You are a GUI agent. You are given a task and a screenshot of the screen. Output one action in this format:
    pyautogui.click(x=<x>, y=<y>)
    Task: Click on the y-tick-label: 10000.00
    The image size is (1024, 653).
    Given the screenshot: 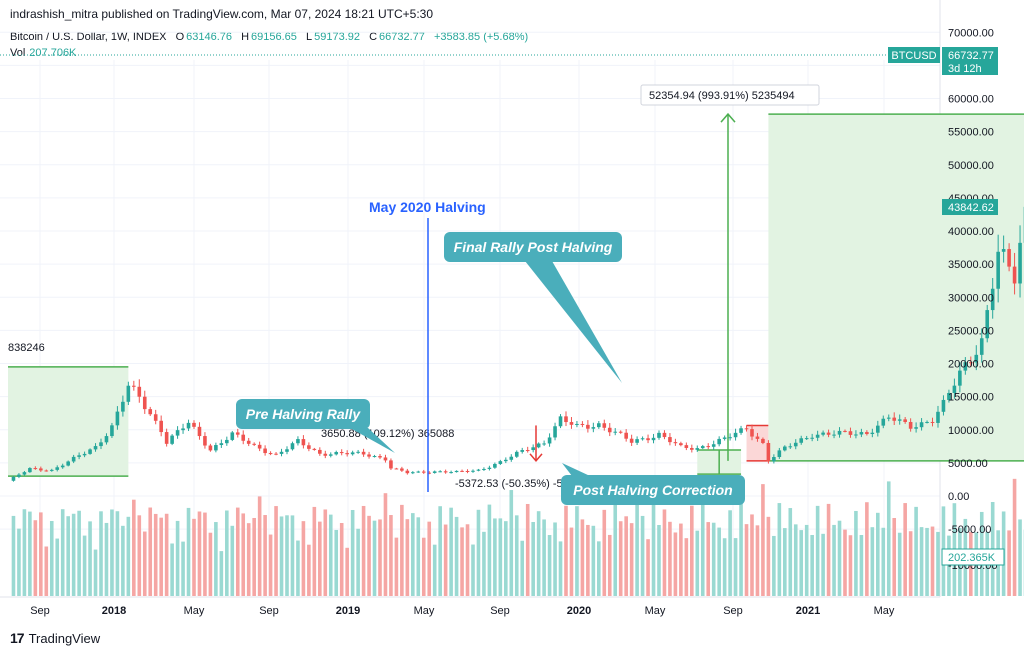 What is the action you would take?
    pyautogui.click(x=971, y=431)
    